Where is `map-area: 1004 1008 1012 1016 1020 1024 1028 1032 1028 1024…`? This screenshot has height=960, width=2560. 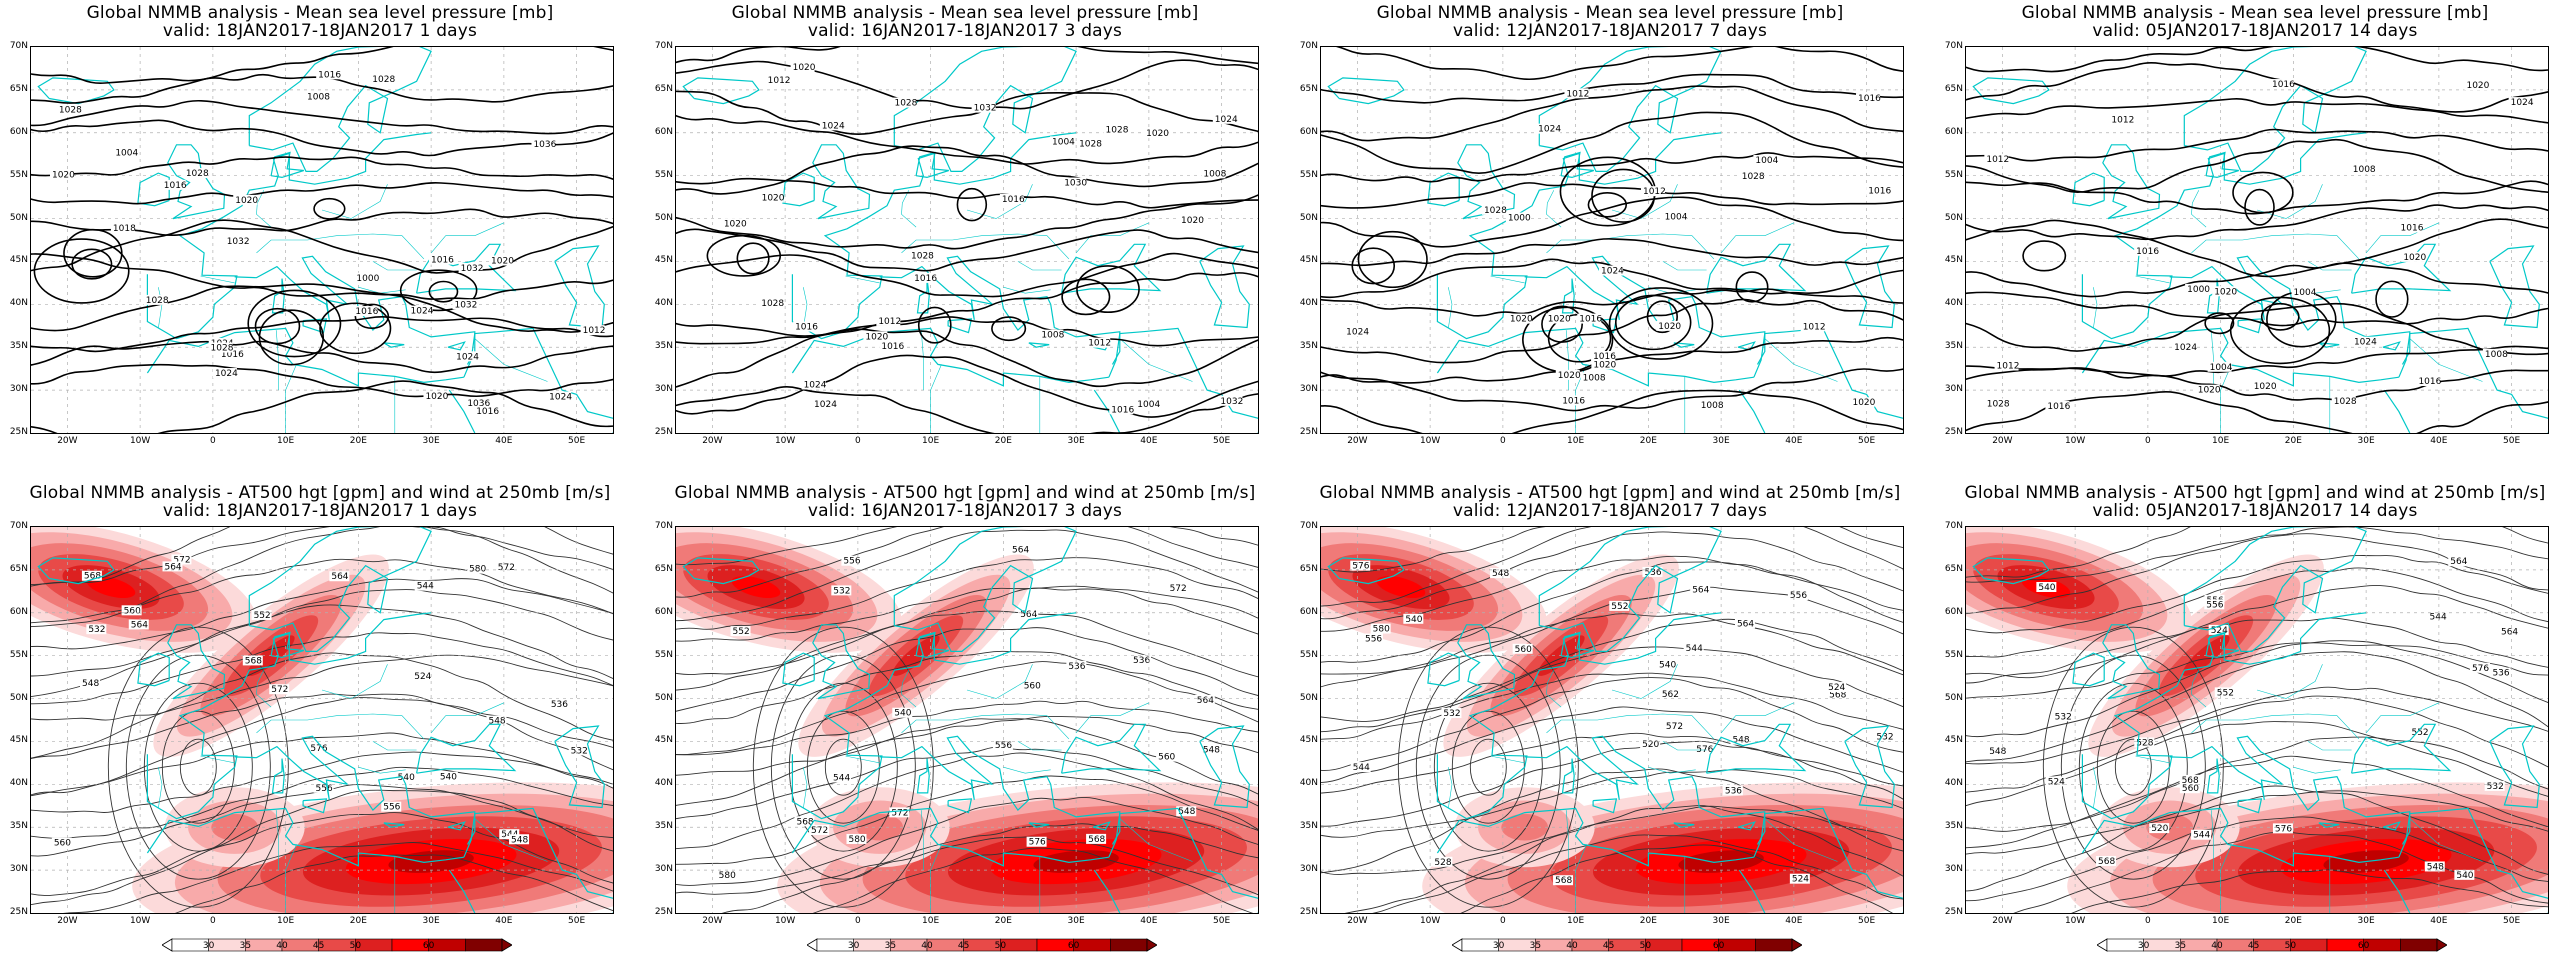 map-area: 1004 1008 1012 1016 1020 1024 1028 1032 1028 1024… is located at coordinates (967, 240).